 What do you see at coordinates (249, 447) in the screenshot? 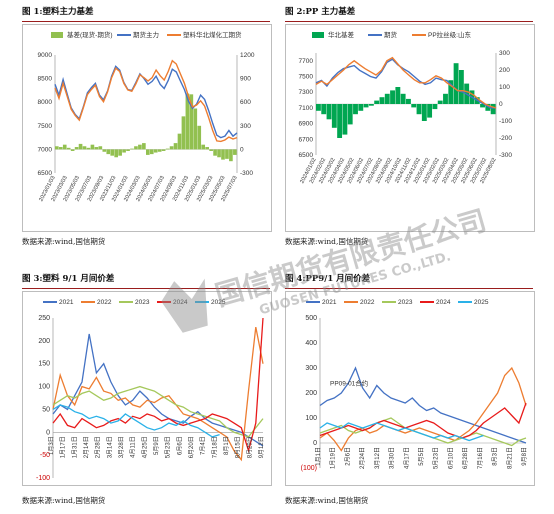
I see `x-tick-label: 8月29日` at bounding box center [249, 447].